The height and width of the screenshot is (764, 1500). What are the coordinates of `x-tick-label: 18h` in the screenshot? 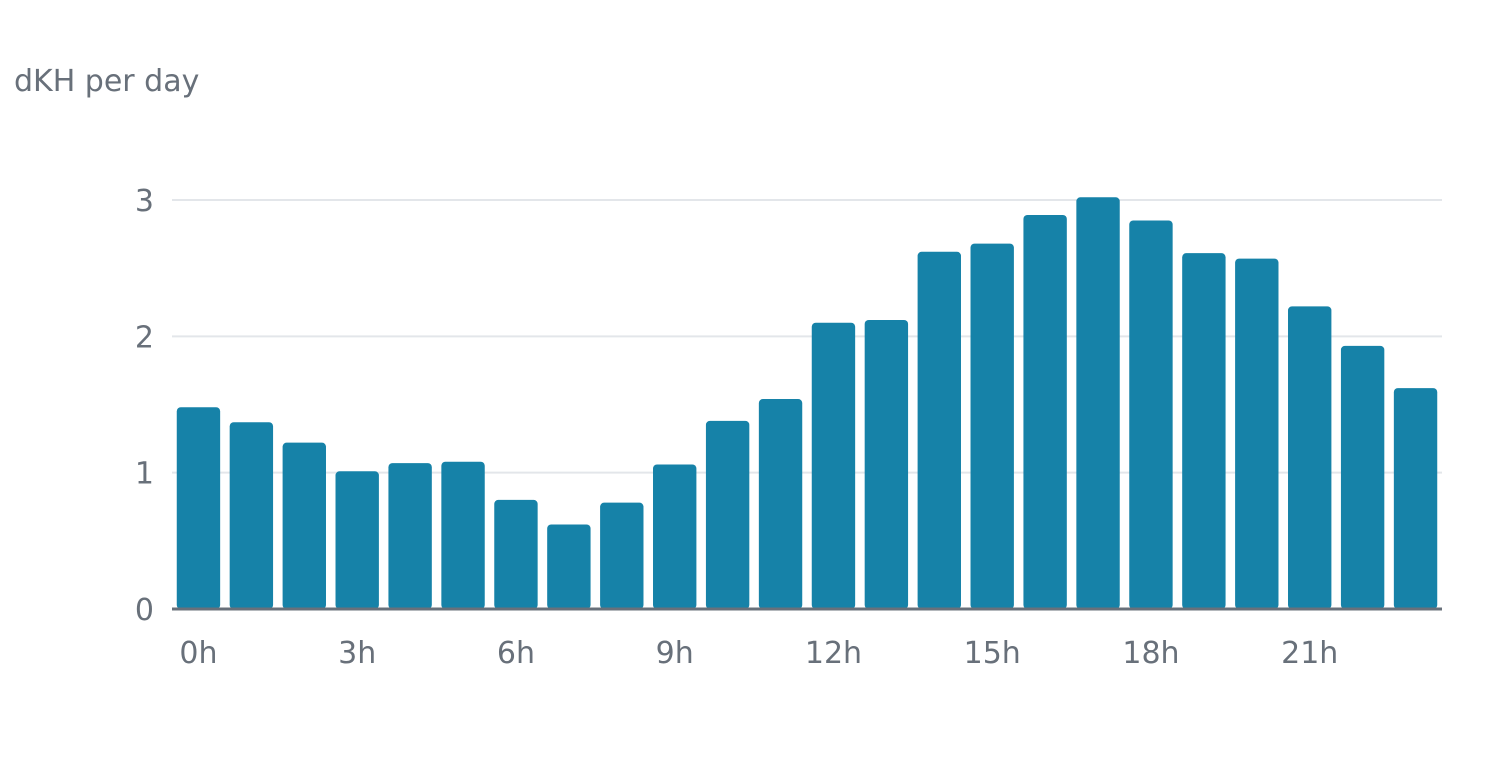 It's located at (1150, 653).